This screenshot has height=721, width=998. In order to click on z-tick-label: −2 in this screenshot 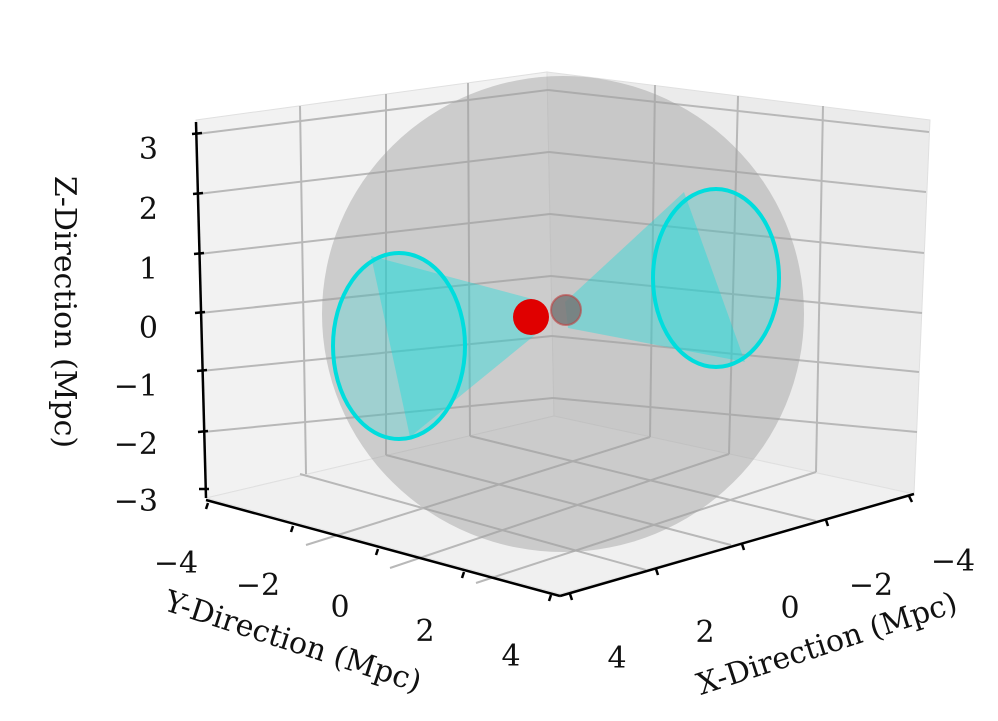, I will do `click(136, 444)`.